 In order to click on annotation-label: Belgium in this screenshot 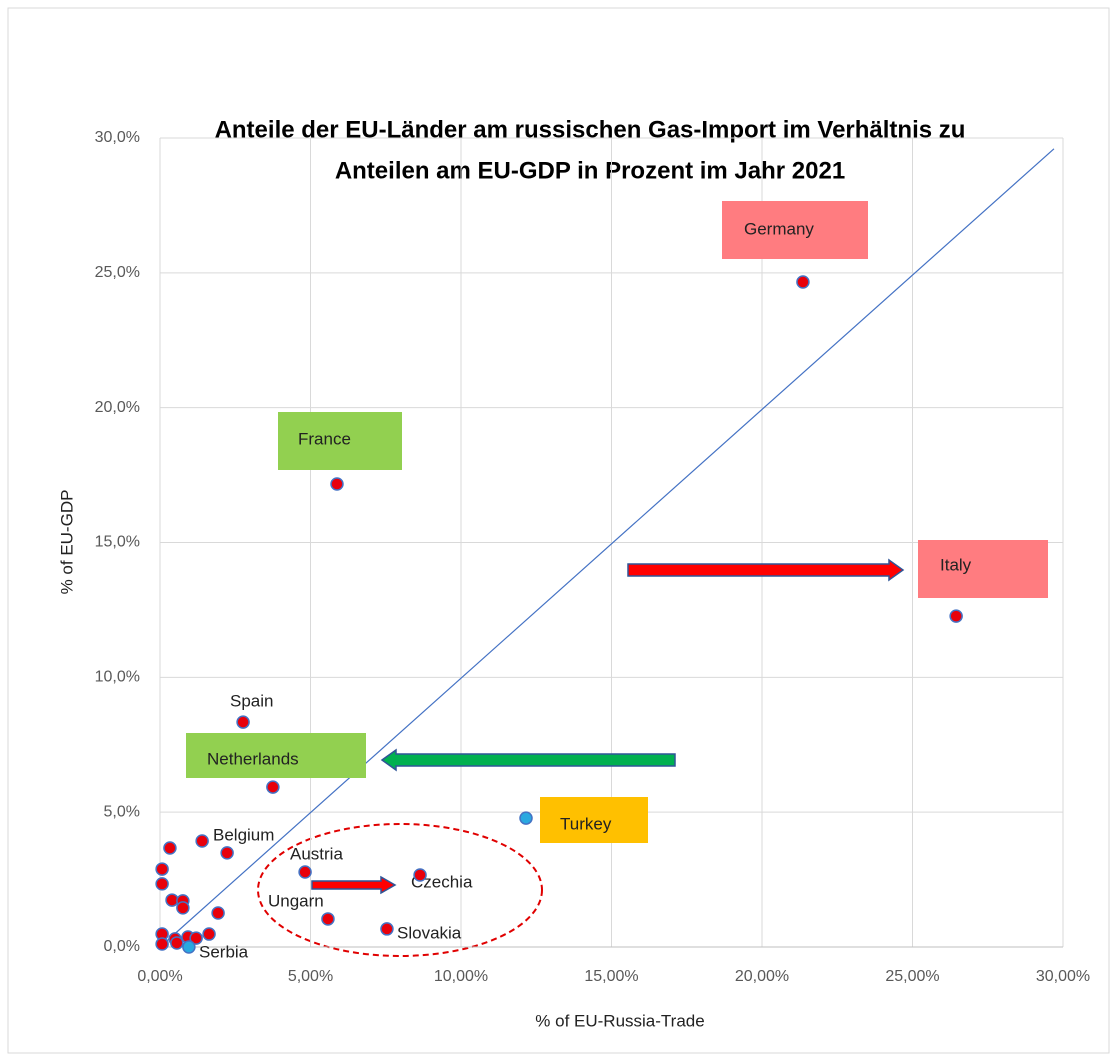, I will do `click(243, 834)`.